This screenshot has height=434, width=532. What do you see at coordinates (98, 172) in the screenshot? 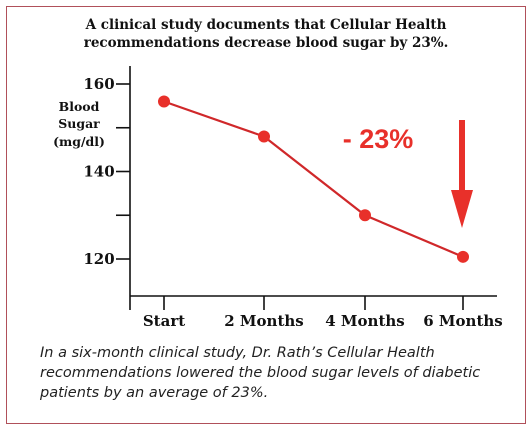
I see `y-tick-label: 140` at bounding box center [98, 172].